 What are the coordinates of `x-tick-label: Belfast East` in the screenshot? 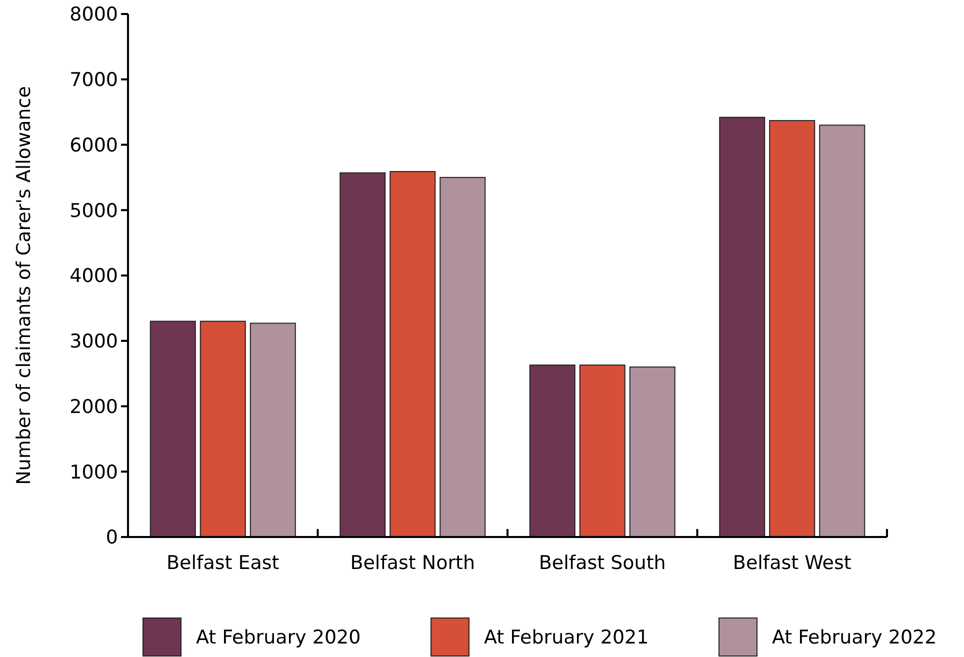 It's located at (223, 563).